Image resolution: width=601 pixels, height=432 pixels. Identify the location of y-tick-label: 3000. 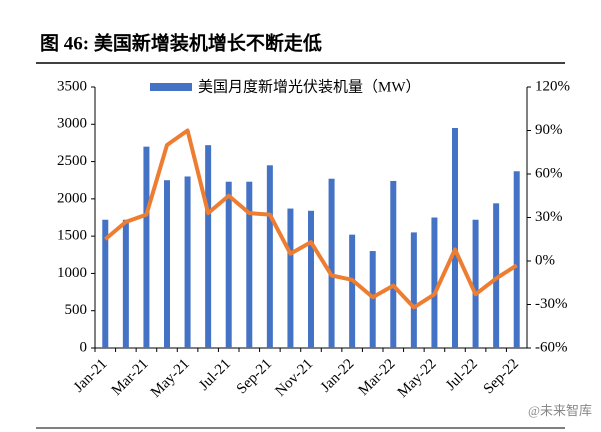
(72, 124).